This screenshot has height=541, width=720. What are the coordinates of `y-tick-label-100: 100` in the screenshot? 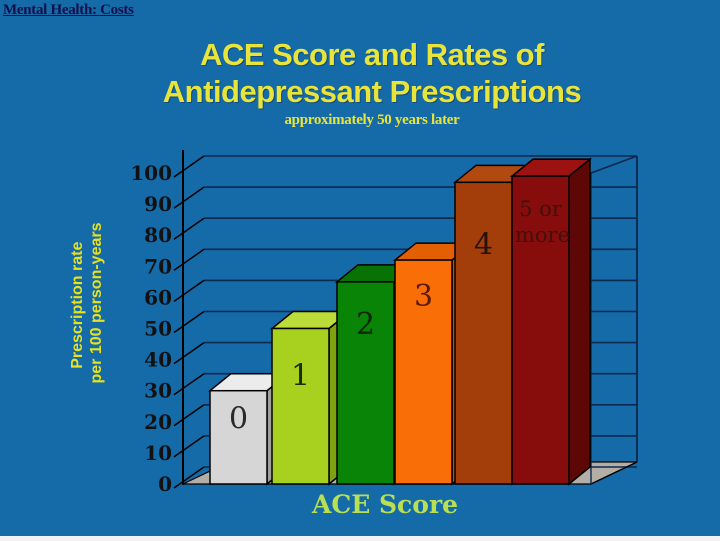 It's located at (151, 173).